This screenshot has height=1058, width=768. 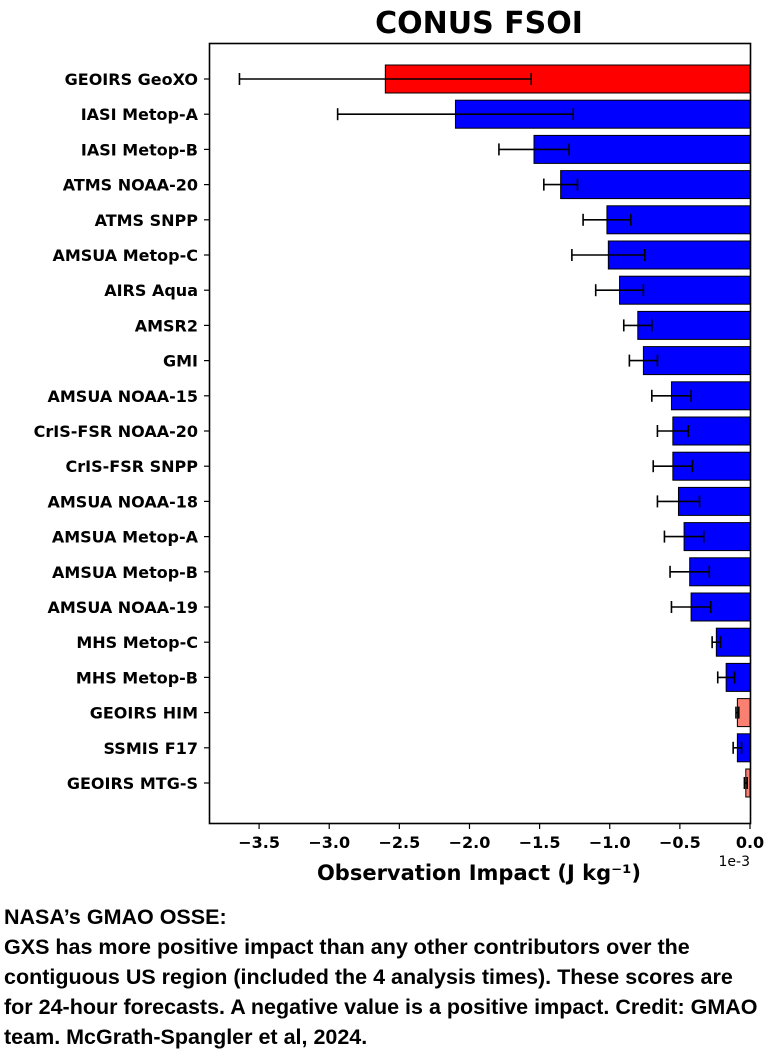 What do you see at coordinates (115, 917) in the screenshot?
I see `caption-heading: NASA’s GMAO OSSE:` at bounding box center [115, 917].